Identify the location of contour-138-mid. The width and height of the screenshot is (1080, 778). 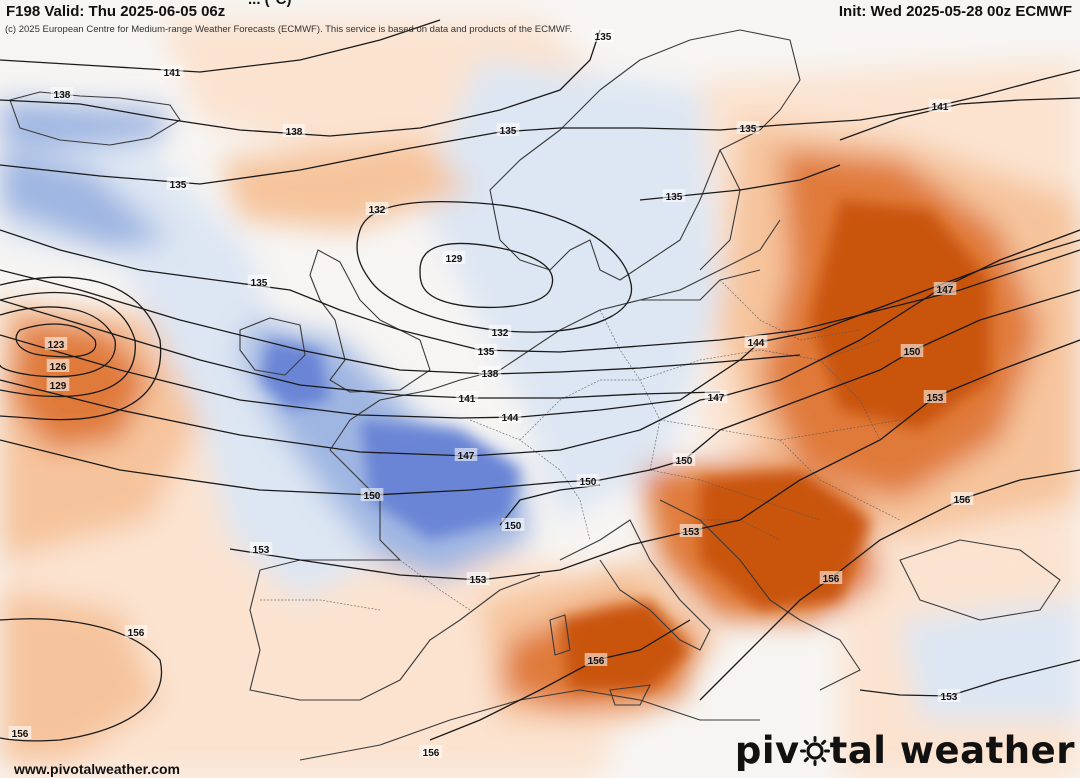
(400, 322).